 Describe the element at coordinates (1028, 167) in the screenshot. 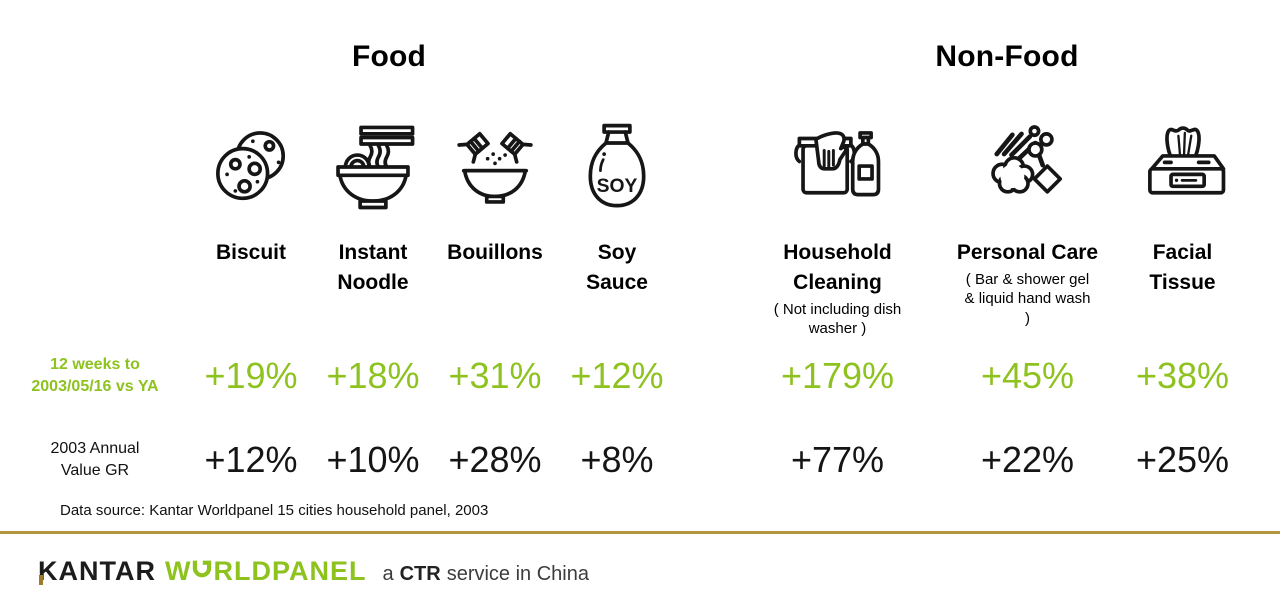

I see `personal-care-icon` at that location.